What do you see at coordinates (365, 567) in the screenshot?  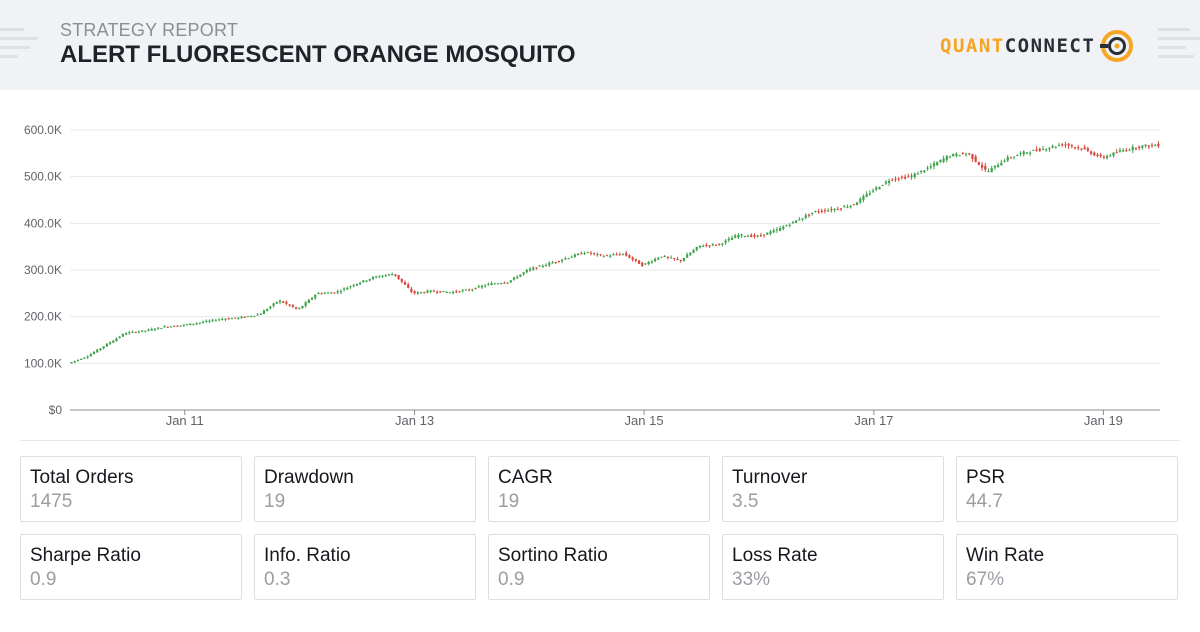 I see `stat-card-info-ratio: Info. Ratio 0.3` at bounding box center [365, 567].